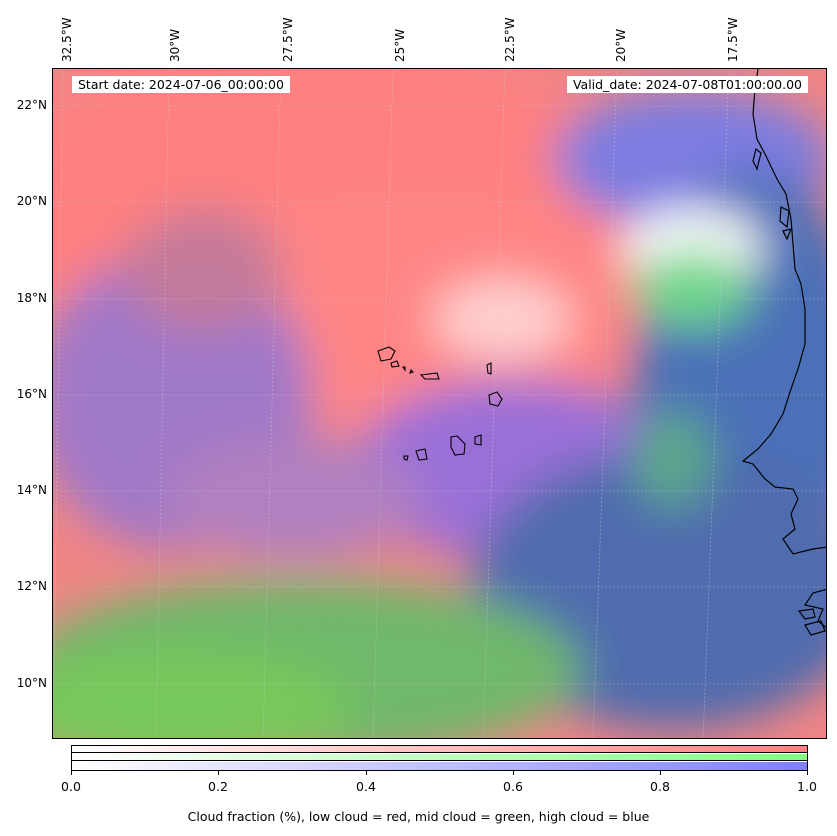  Describe the element at coordinates (71, 786) in the screenshot. I see `colorbar-tick-label: 0.0` at that location.